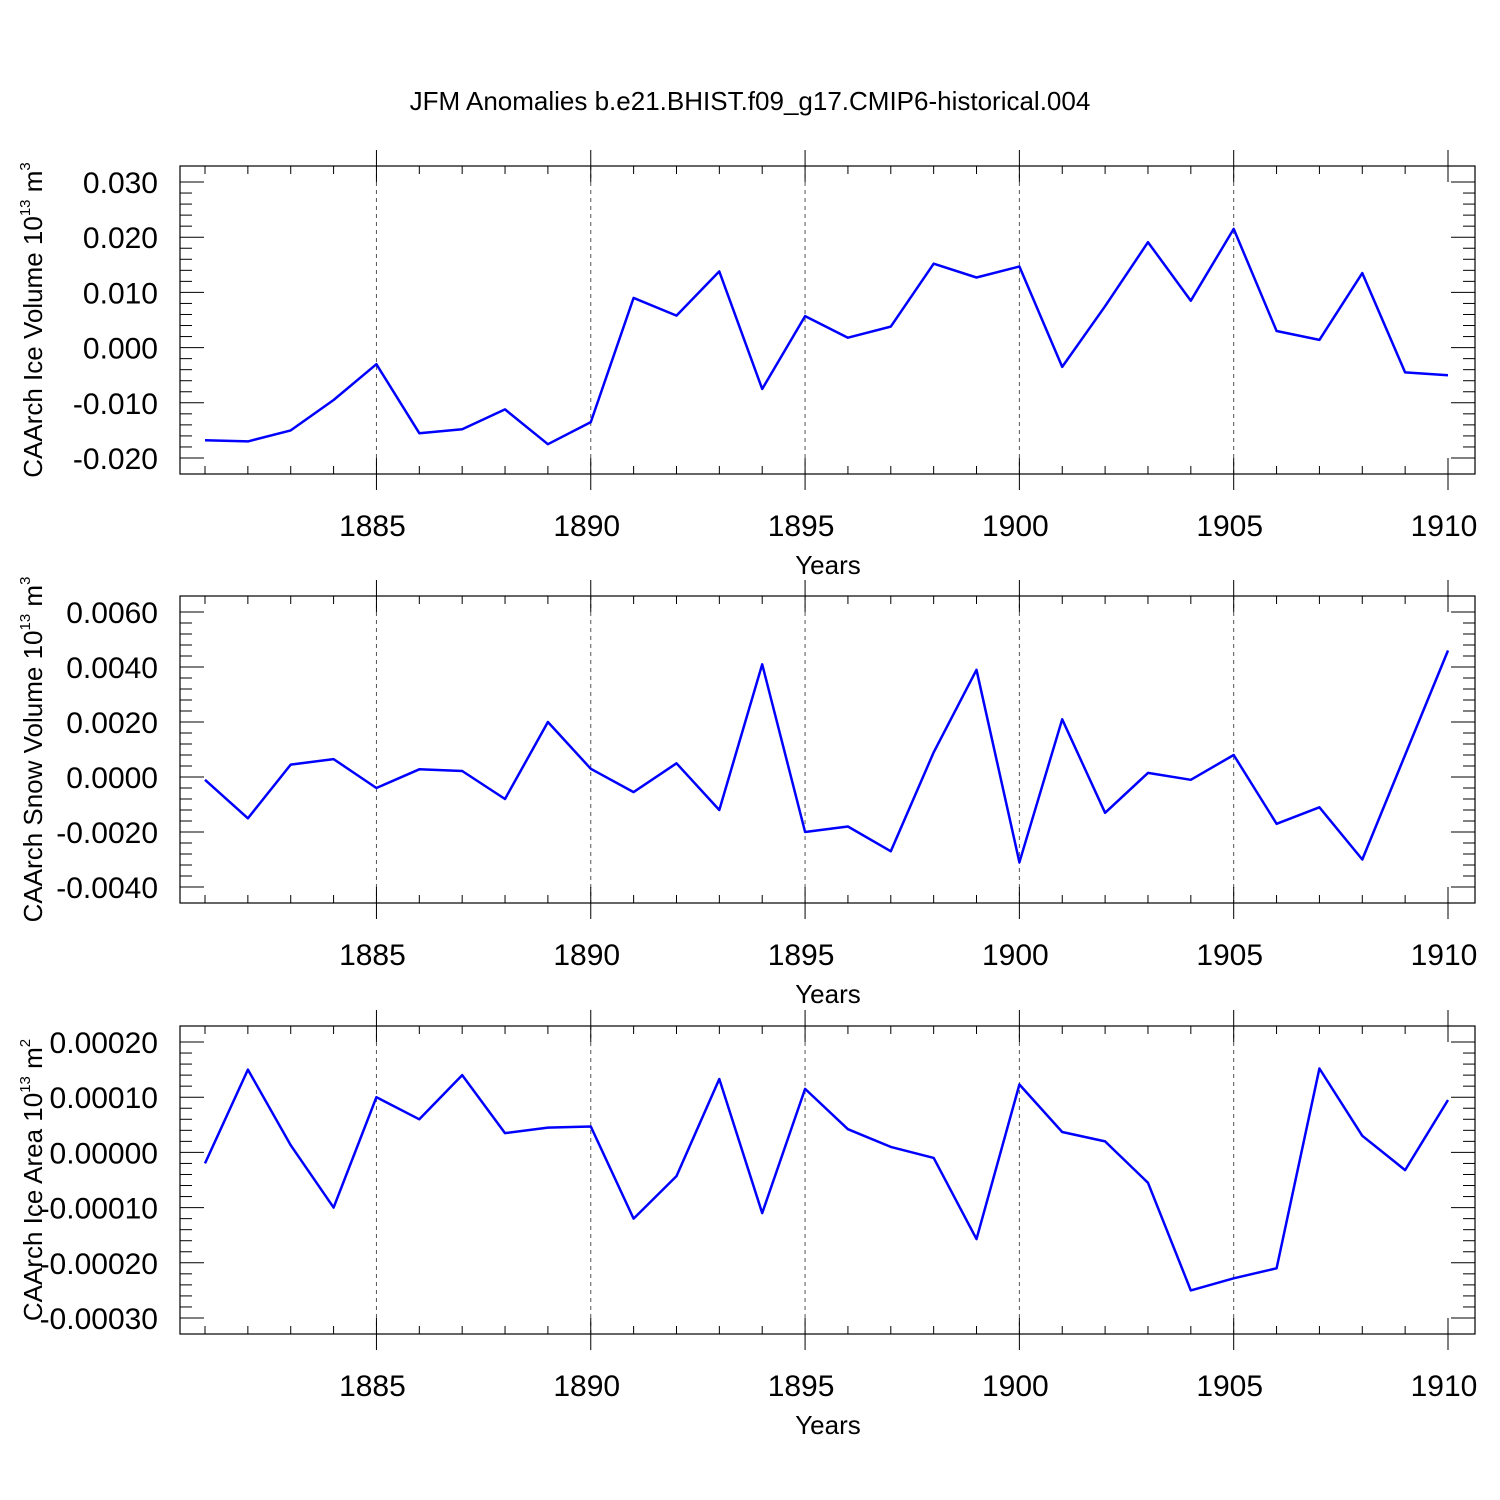  I want to click on y-tick-label: 0.020, so click(120, 238).